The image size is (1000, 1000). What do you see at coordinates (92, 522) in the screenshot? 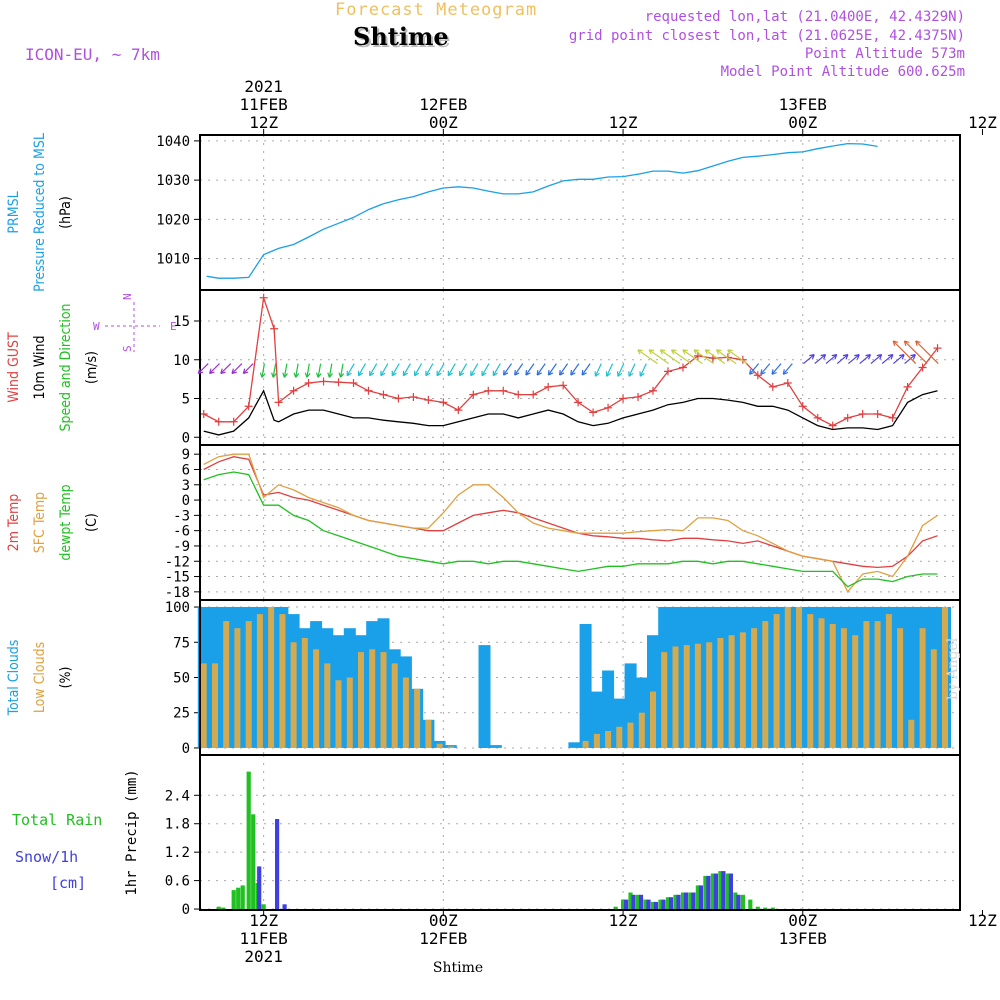
I see `temperature-axis-label: (C)` at bounding box center [92, 522].